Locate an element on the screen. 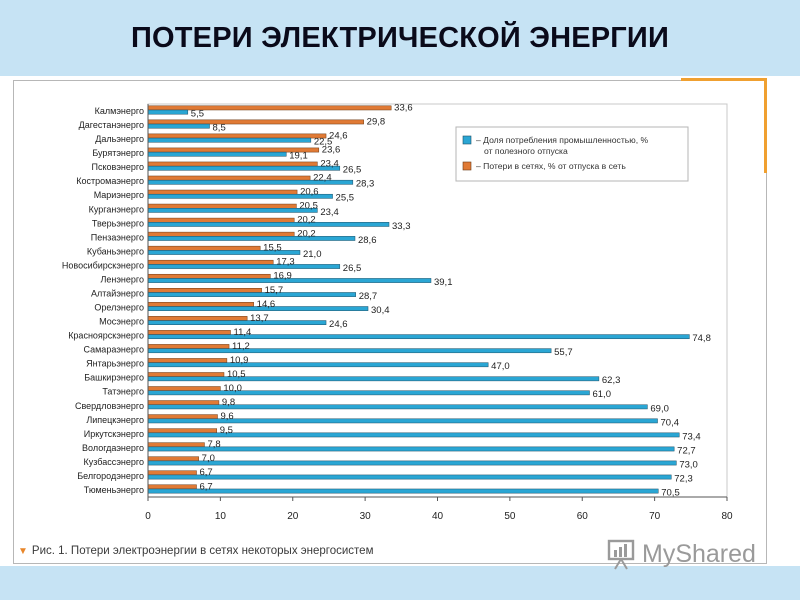 This screenshot has height=600, width=800. data-label-industry-share: 30,4 is located at coordinates (380, 310).